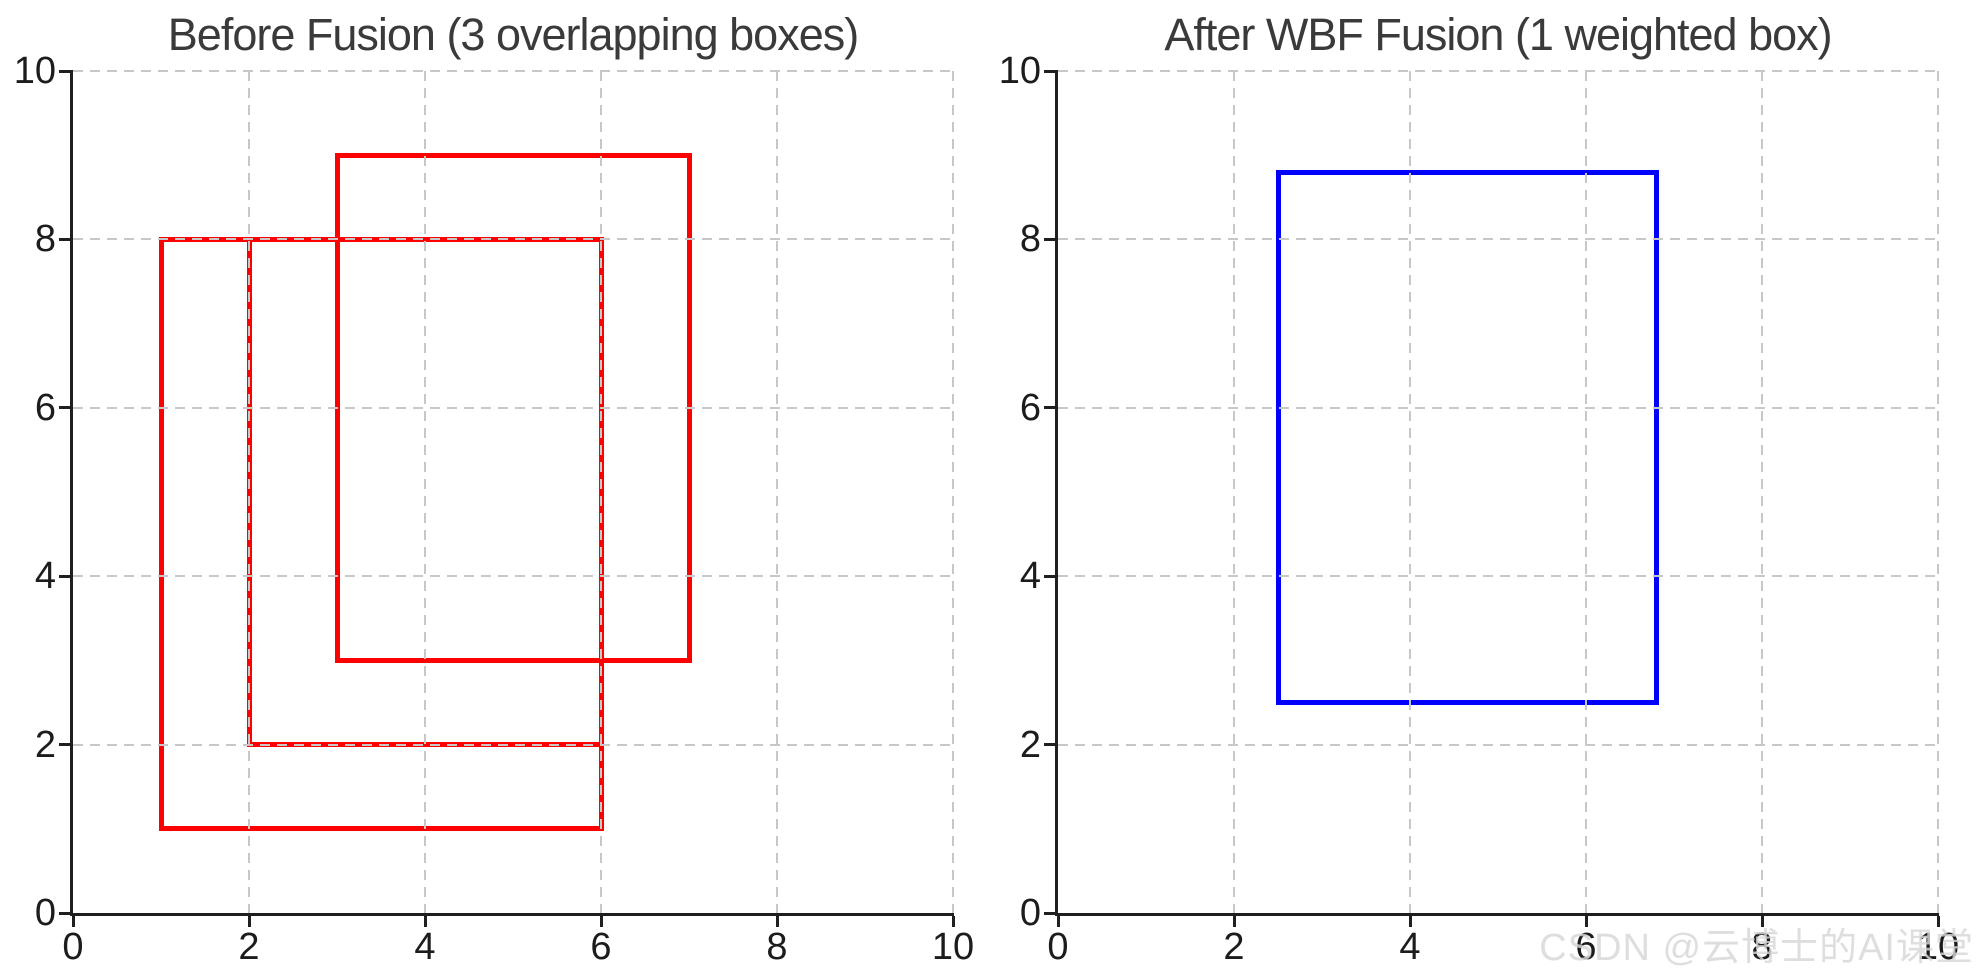  I want to click on plot-title-before-fusion: Before Fusion (3 overlapping boxes), so click(513, 34).